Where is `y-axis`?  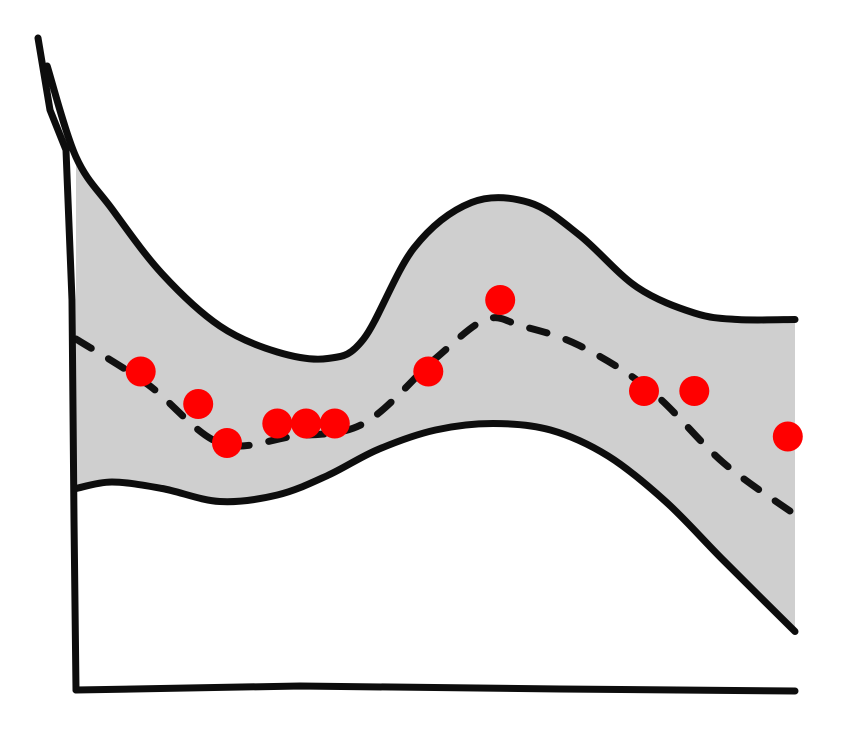 y-axis is located at coordinates (57, 364).